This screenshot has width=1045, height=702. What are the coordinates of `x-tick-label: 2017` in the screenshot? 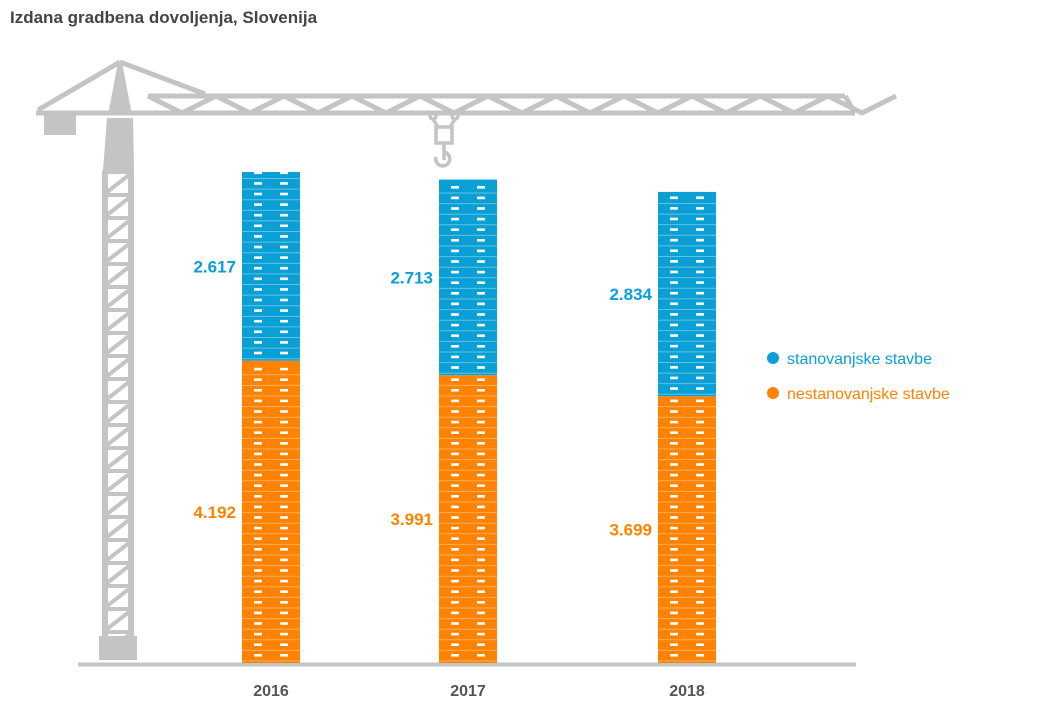 It's located at (468, 691).